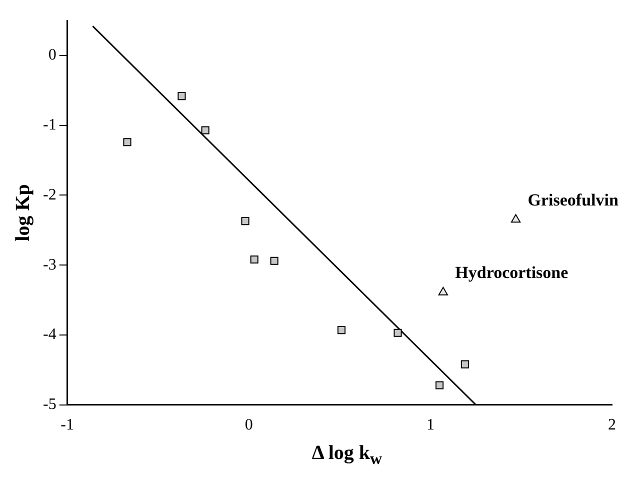 Image resolution: width=634 pixels, height=484 pixels. What do you see at coordinates (52, 55) in the screenshot?
I see `y-tick-label: 0` at bounding box center [52, 55].